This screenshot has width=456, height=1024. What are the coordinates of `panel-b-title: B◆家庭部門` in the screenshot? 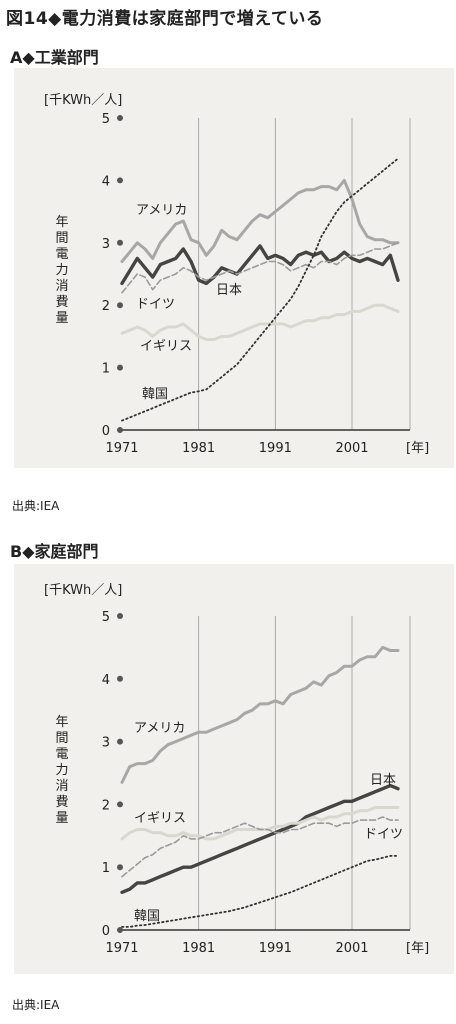 It's located at (54, 551).